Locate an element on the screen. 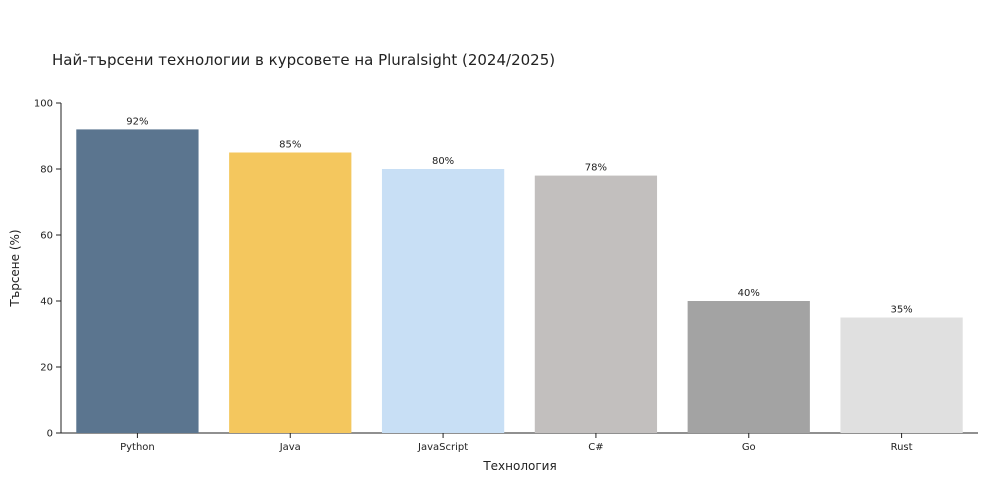 The image size is (1000, 500). data-label: 80% is located at coordinates (443, 161).